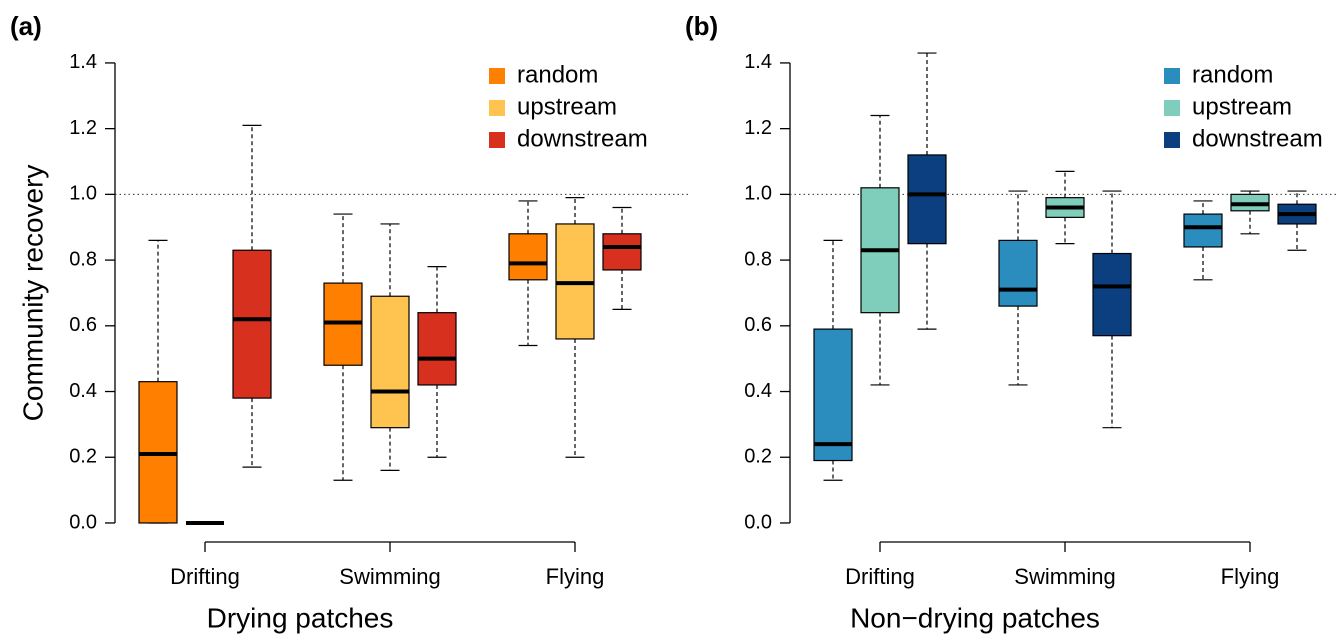  What do you see at coordinates (701, 26) in the screenshot?
I see `panel-label: (b)` at bounding box center [701, 26].